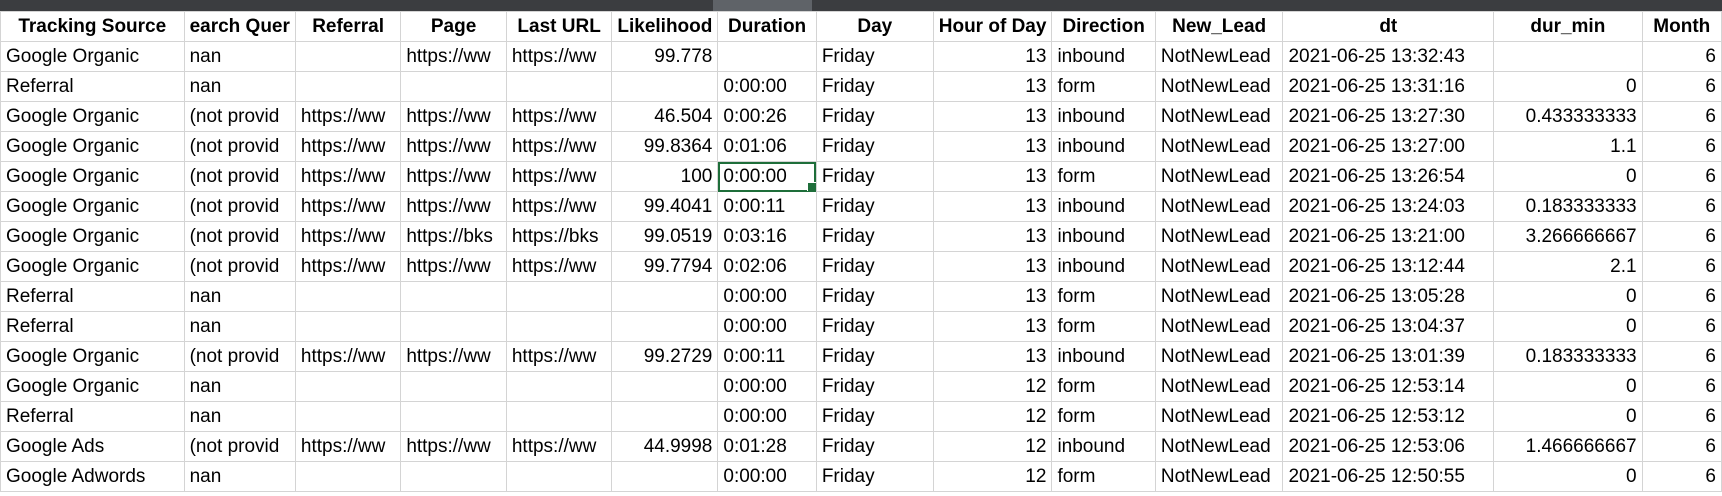  Describe the element at coordinates (1388, 26) in the screenshot. I see `column-header-dt: dt` at that location.